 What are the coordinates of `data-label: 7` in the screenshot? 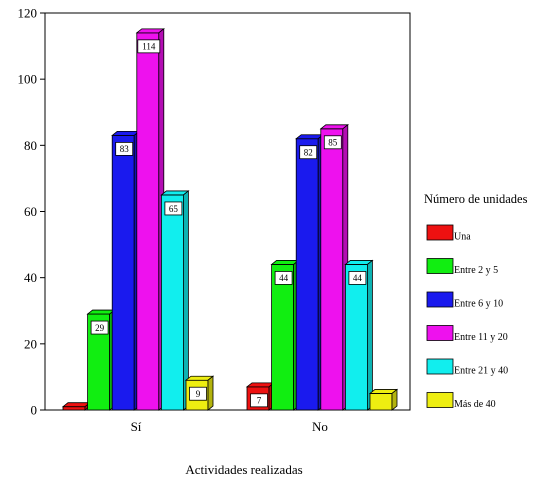 It's located at (259, 400).